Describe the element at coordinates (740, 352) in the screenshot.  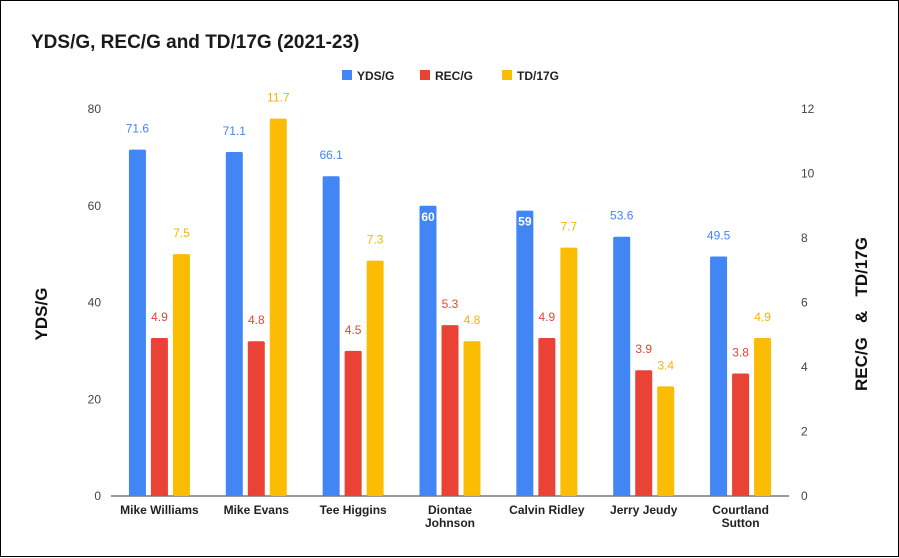
I see `data-label-1-6: 3.8` at that location.